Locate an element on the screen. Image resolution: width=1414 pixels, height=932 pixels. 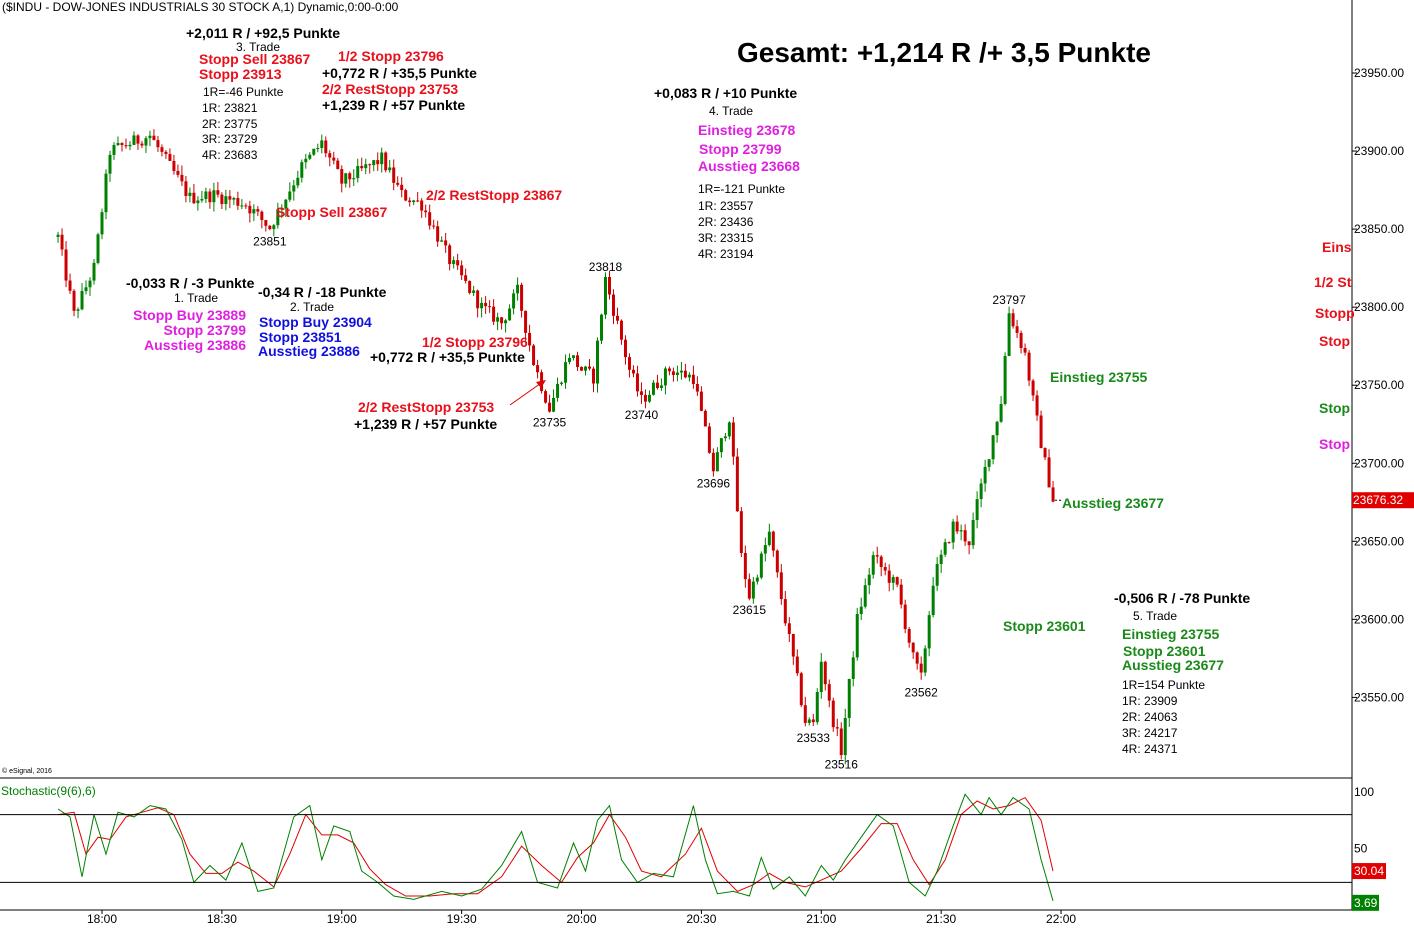
trade-note: -0,033 R / -3 Punkte is located at coordinates (190, 283).